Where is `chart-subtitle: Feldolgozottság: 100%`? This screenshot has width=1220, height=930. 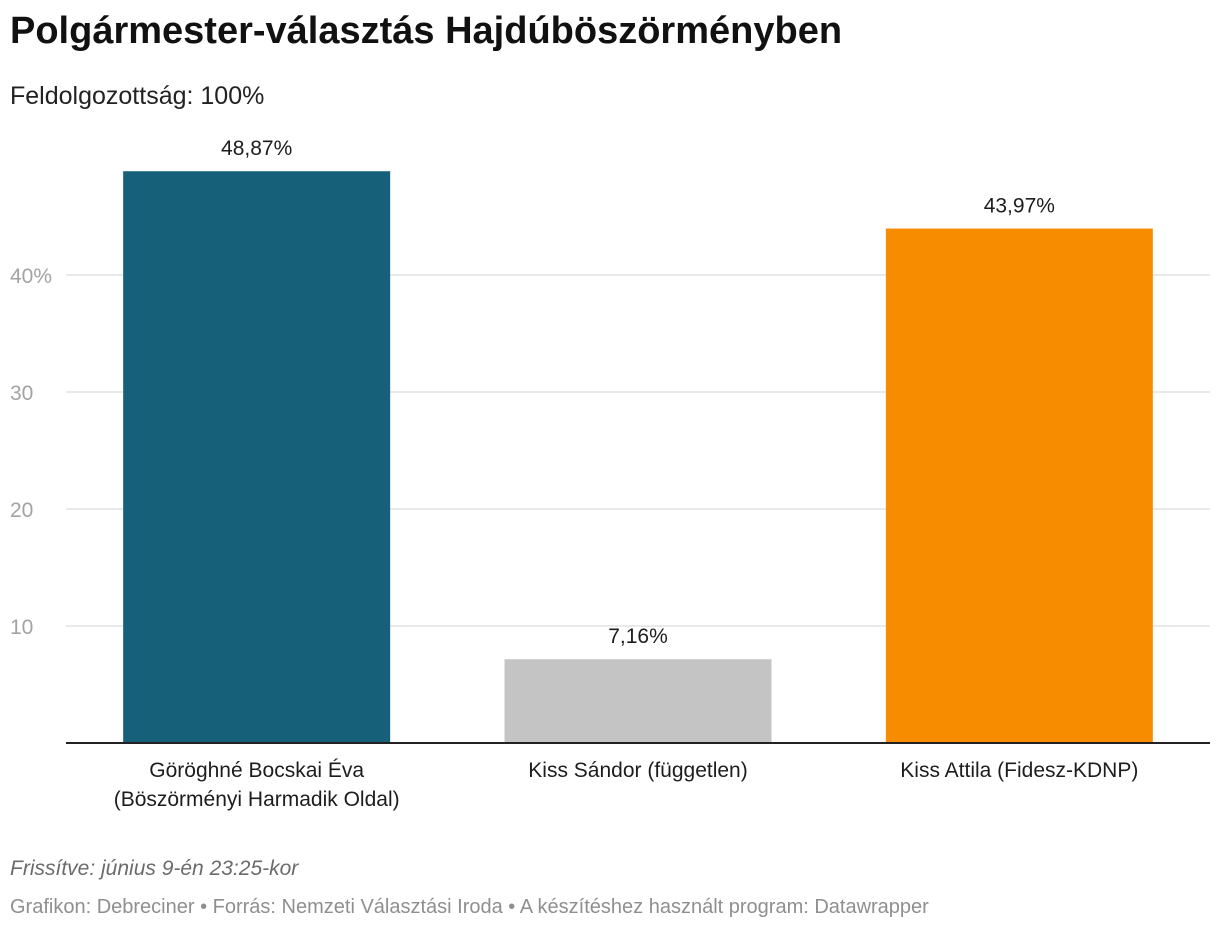
chart-subtitle: Feldolgozottság: 100% is located at coordinates (137, 96).